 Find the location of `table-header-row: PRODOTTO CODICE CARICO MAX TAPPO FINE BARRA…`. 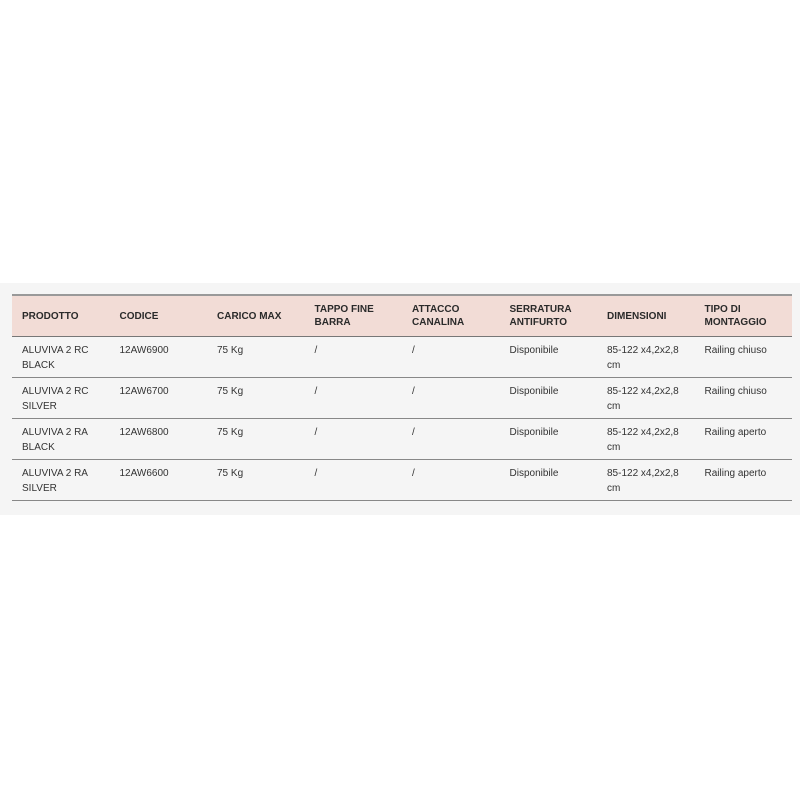

table-header-row: PRODOTTO CODICE CARICO MAX TAPPO FINE BARRA… is located at coordinates (402, 315).